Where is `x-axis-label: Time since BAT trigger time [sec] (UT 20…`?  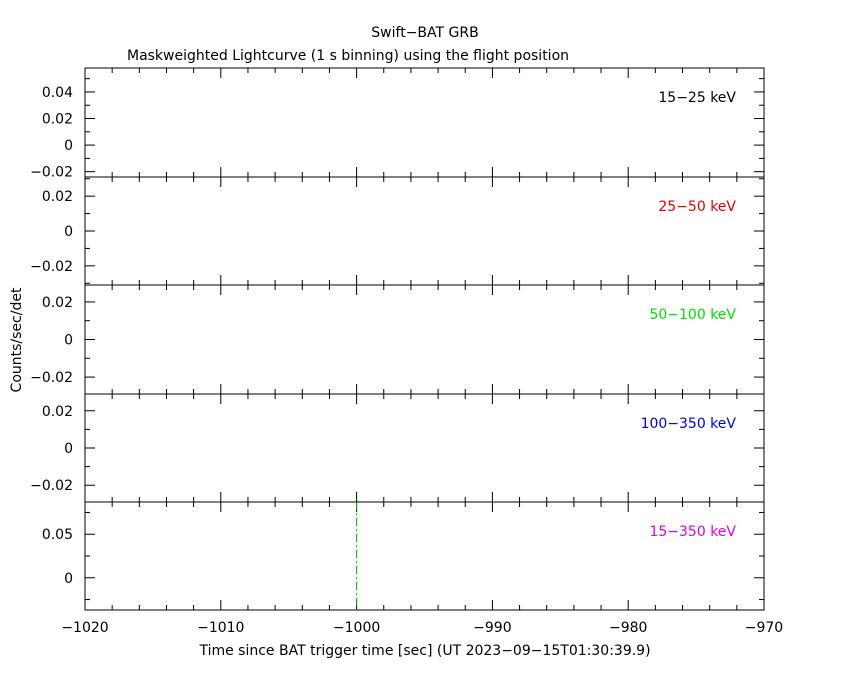
x-axis-label: Time since BAT trigger time [sec] (UT 20… is located at coordinates (424, 651).